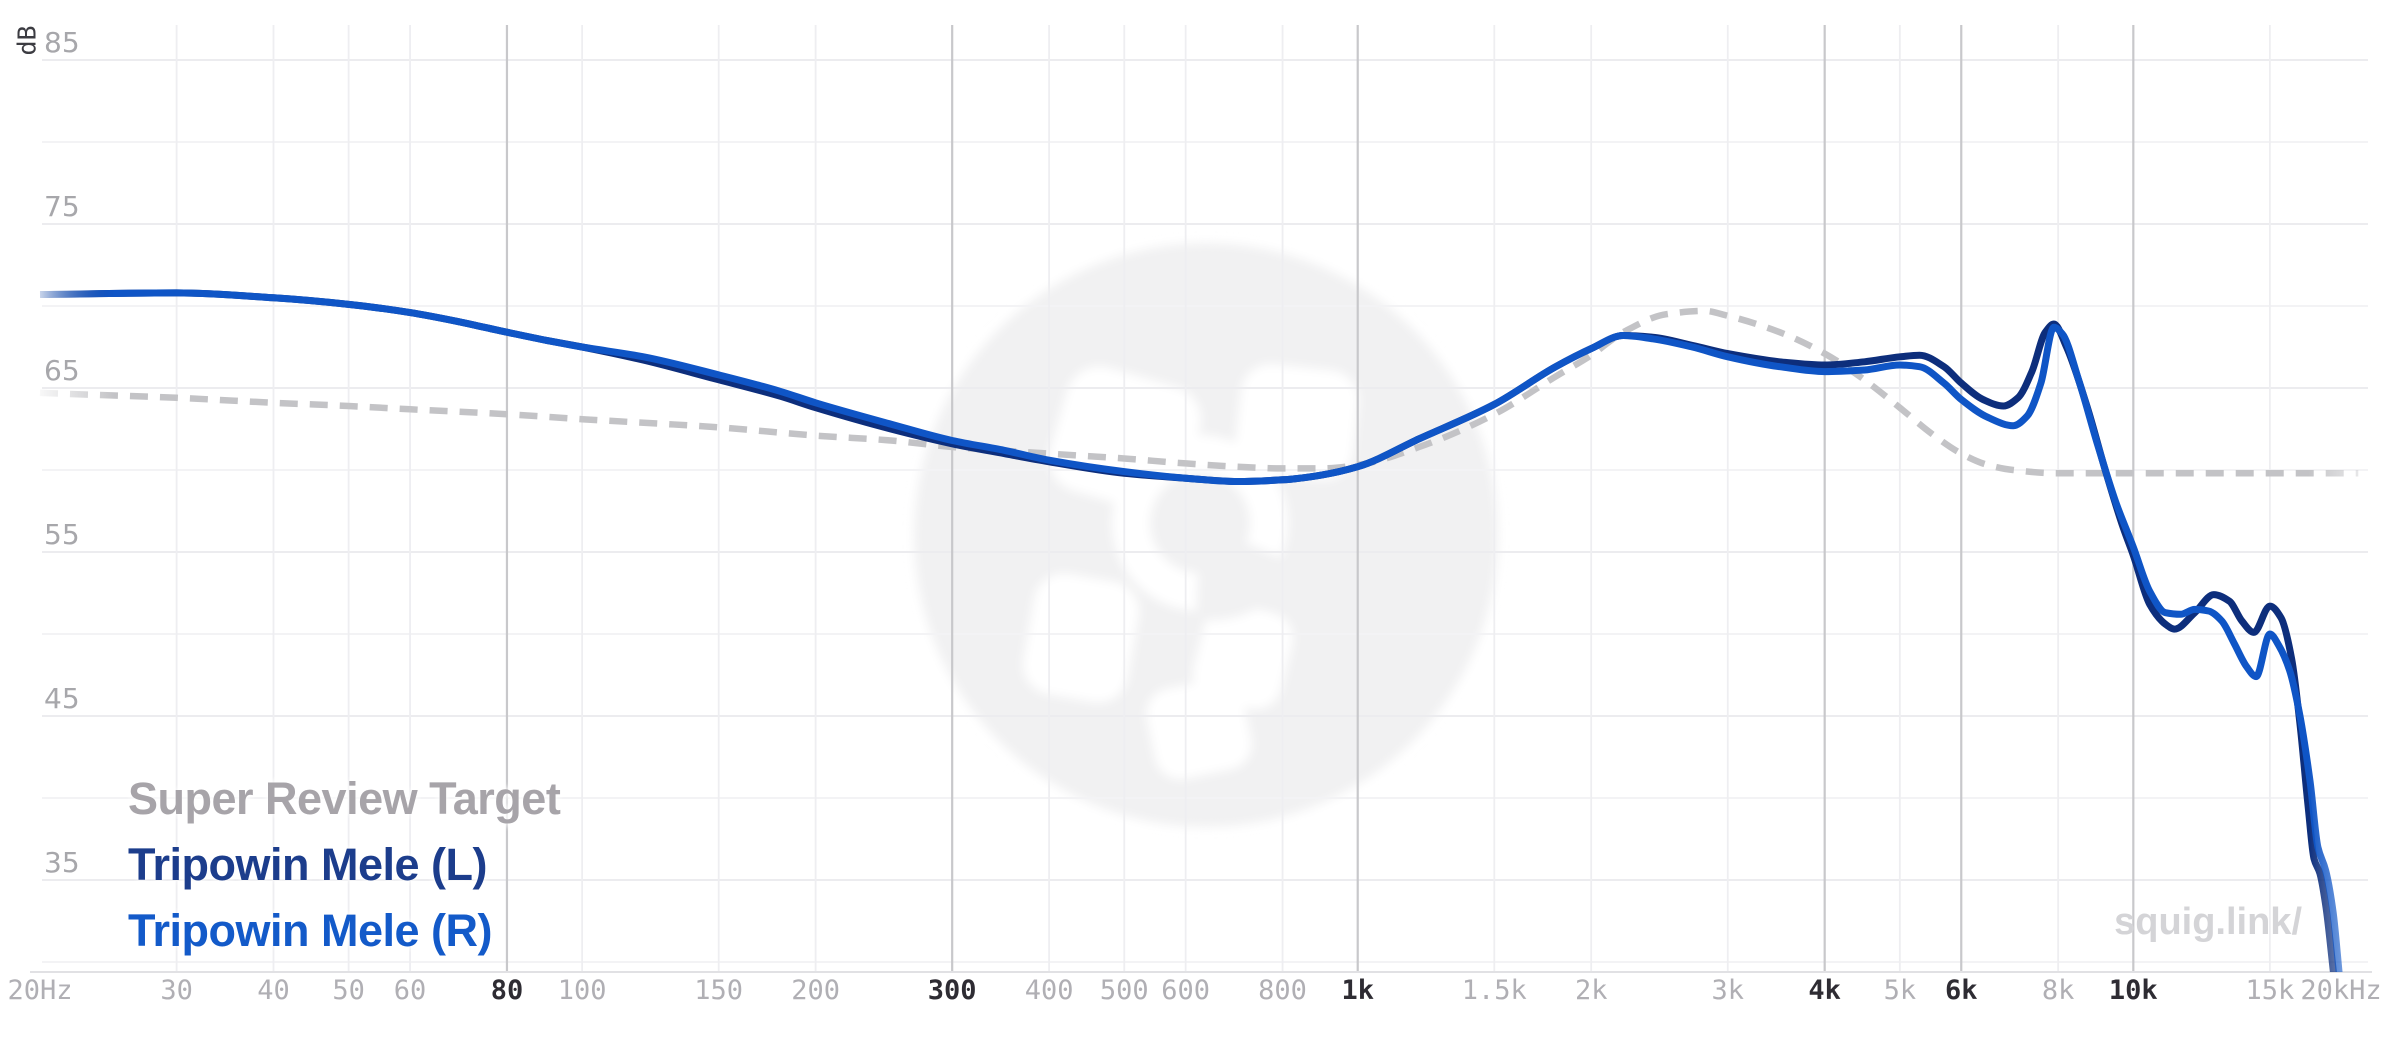 The image size is (2400, 1038). I want to click on y-tick-label: 85, so click(62, 42).